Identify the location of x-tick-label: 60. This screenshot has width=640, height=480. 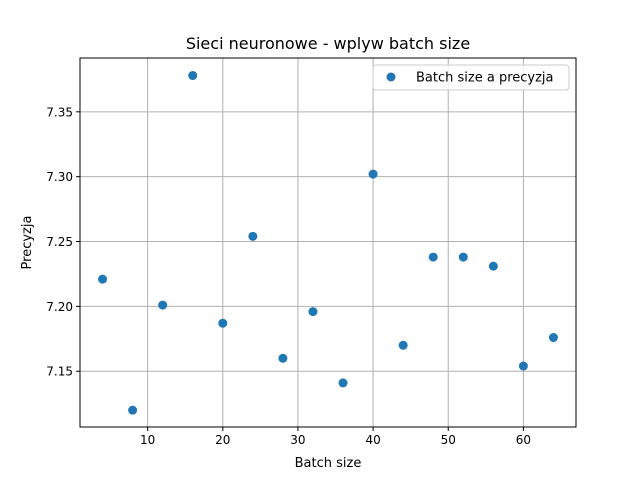
(523, 440).